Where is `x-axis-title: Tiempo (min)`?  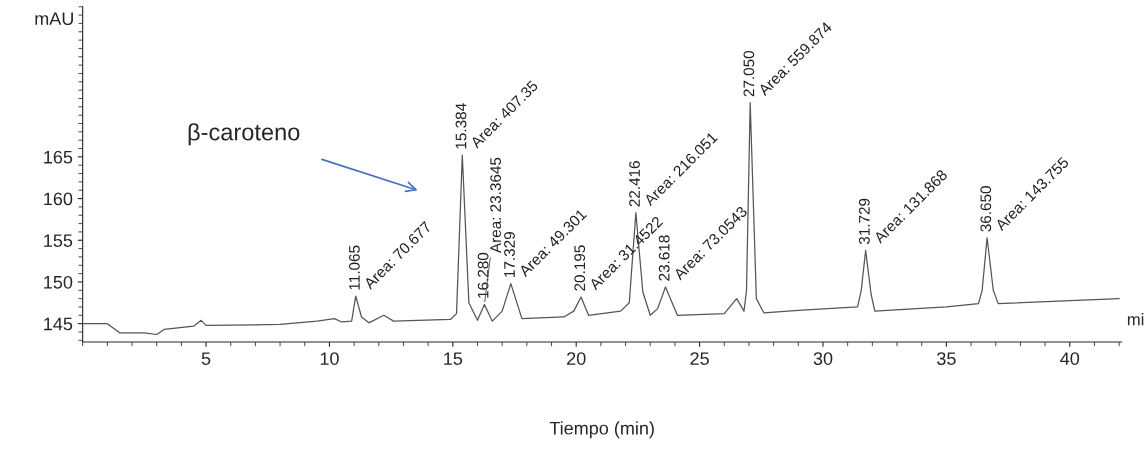 x-axis-title: Tiempo (min) is located at coordinates (601, 430).